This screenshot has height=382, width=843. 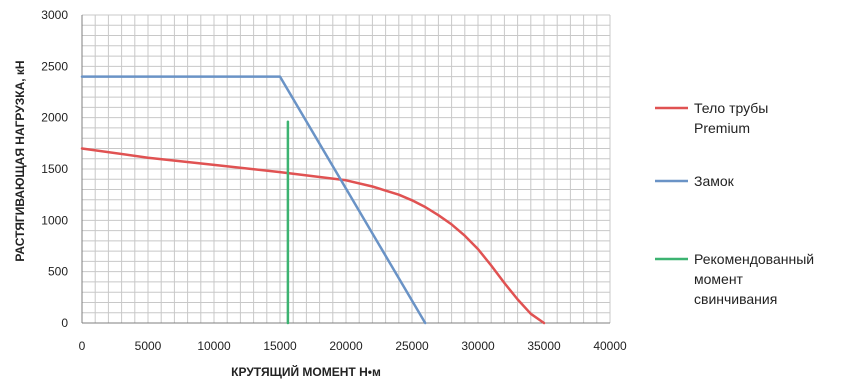 I want to click on x-tick-label: 15000, so click(x=280, y=346).